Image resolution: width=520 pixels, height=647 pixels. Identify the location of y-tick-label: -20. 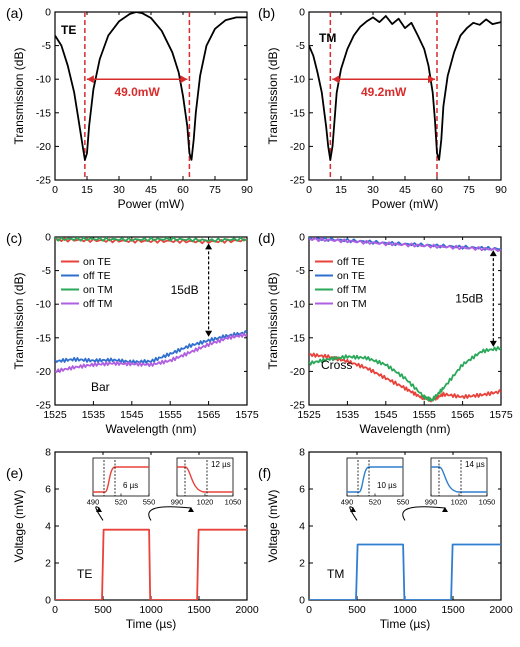
(43, 372).